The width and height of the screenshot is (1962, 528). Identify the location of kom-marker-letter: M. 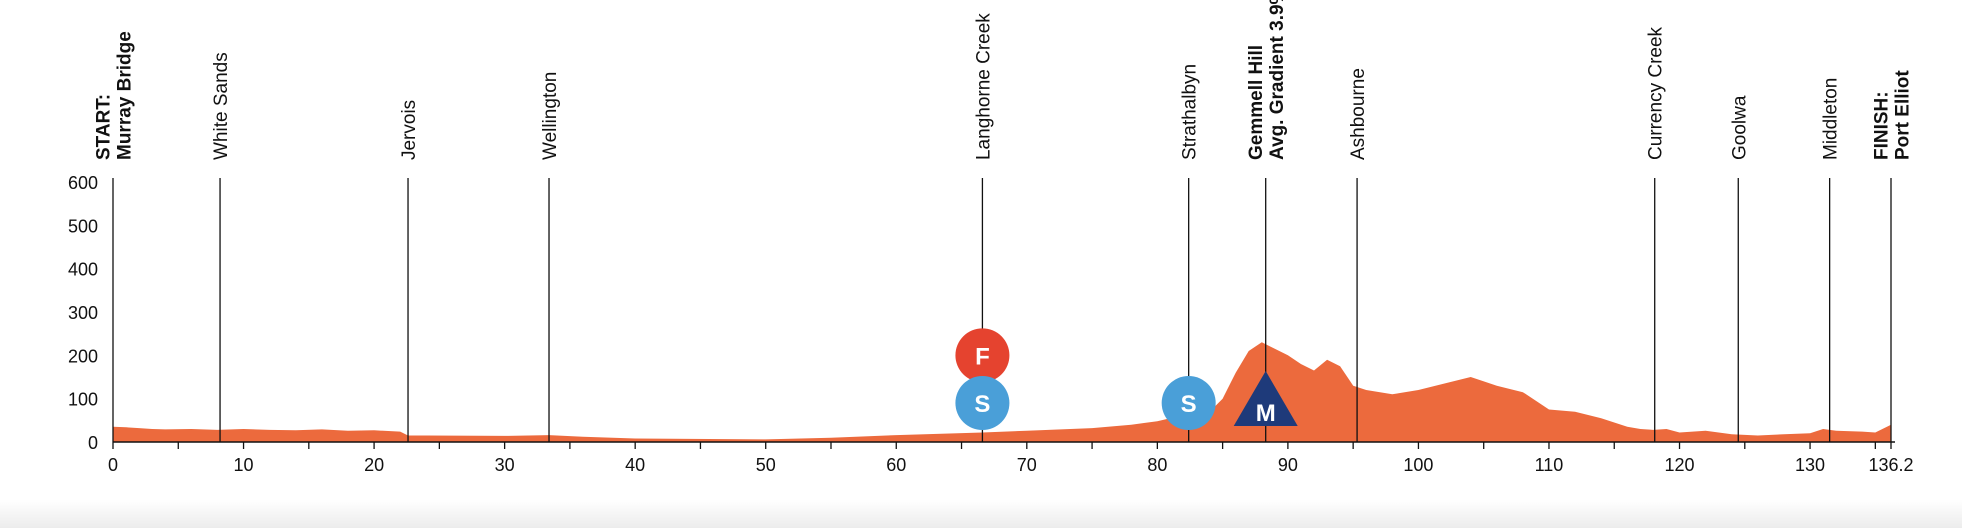
(1266, 413).